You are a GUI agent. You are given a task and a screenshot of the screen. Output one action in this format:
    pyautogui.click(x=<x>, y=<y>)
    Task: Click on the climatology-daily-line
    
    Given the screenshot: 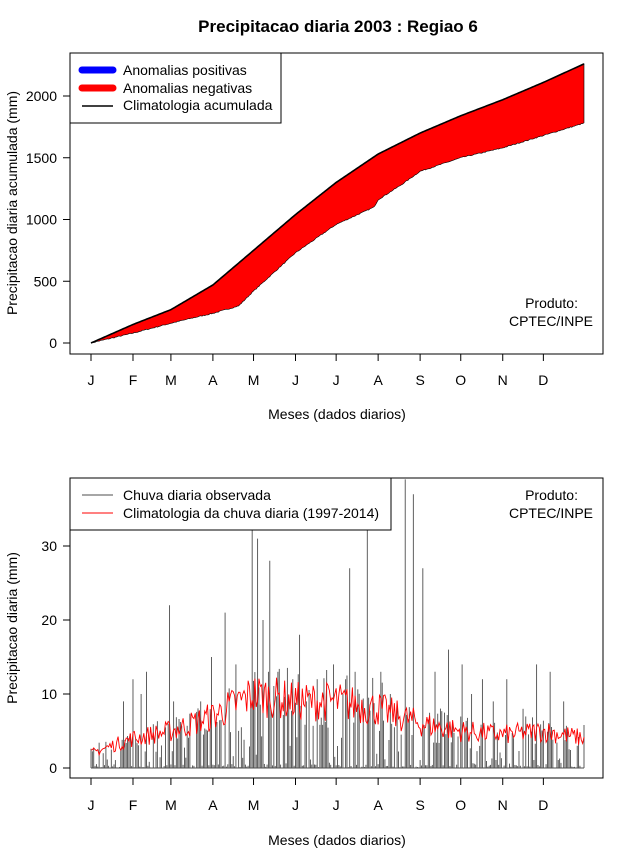 What is the action you would take?
    pyautogui.click(x=338, y=717)
    